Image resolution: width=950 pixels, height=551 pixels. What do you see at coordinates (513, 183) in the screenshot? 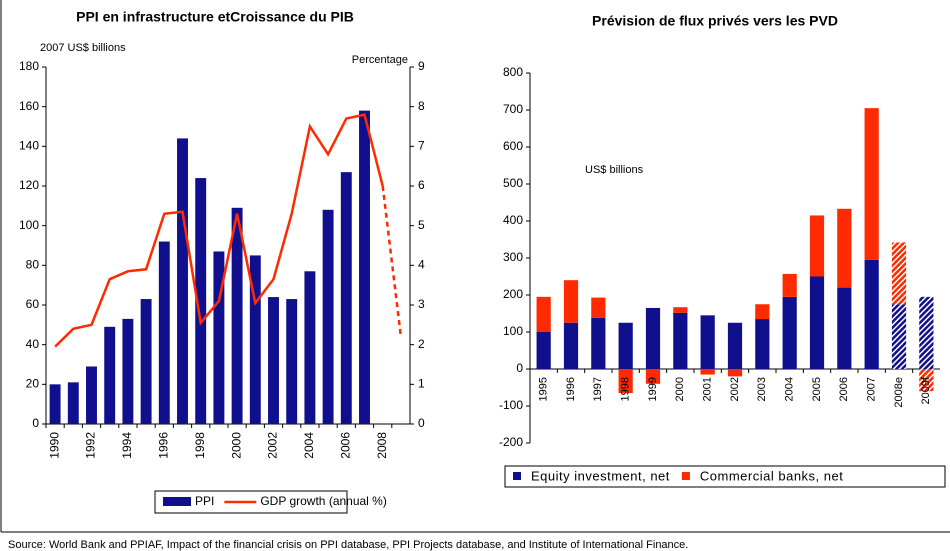
I see `y-tick-label: 500` at bounding box center [513, 183].